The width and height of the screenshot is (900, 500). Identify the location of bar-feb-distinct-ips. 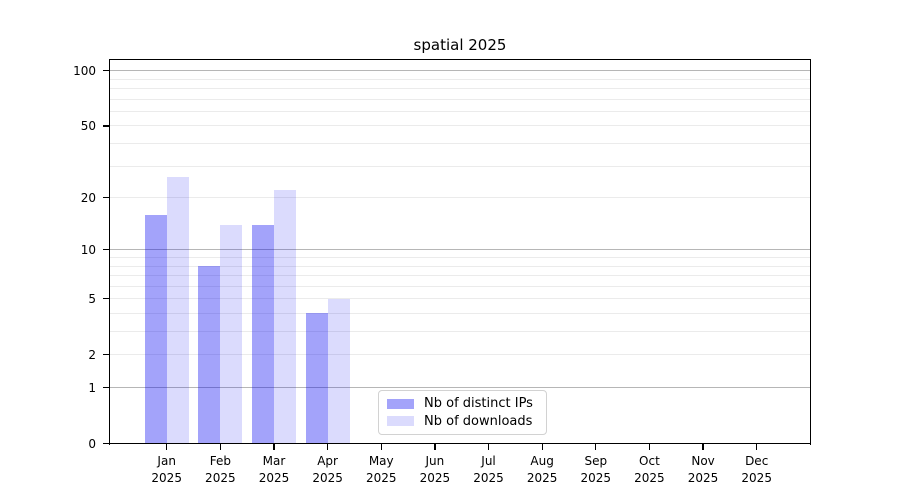
(209, 355).